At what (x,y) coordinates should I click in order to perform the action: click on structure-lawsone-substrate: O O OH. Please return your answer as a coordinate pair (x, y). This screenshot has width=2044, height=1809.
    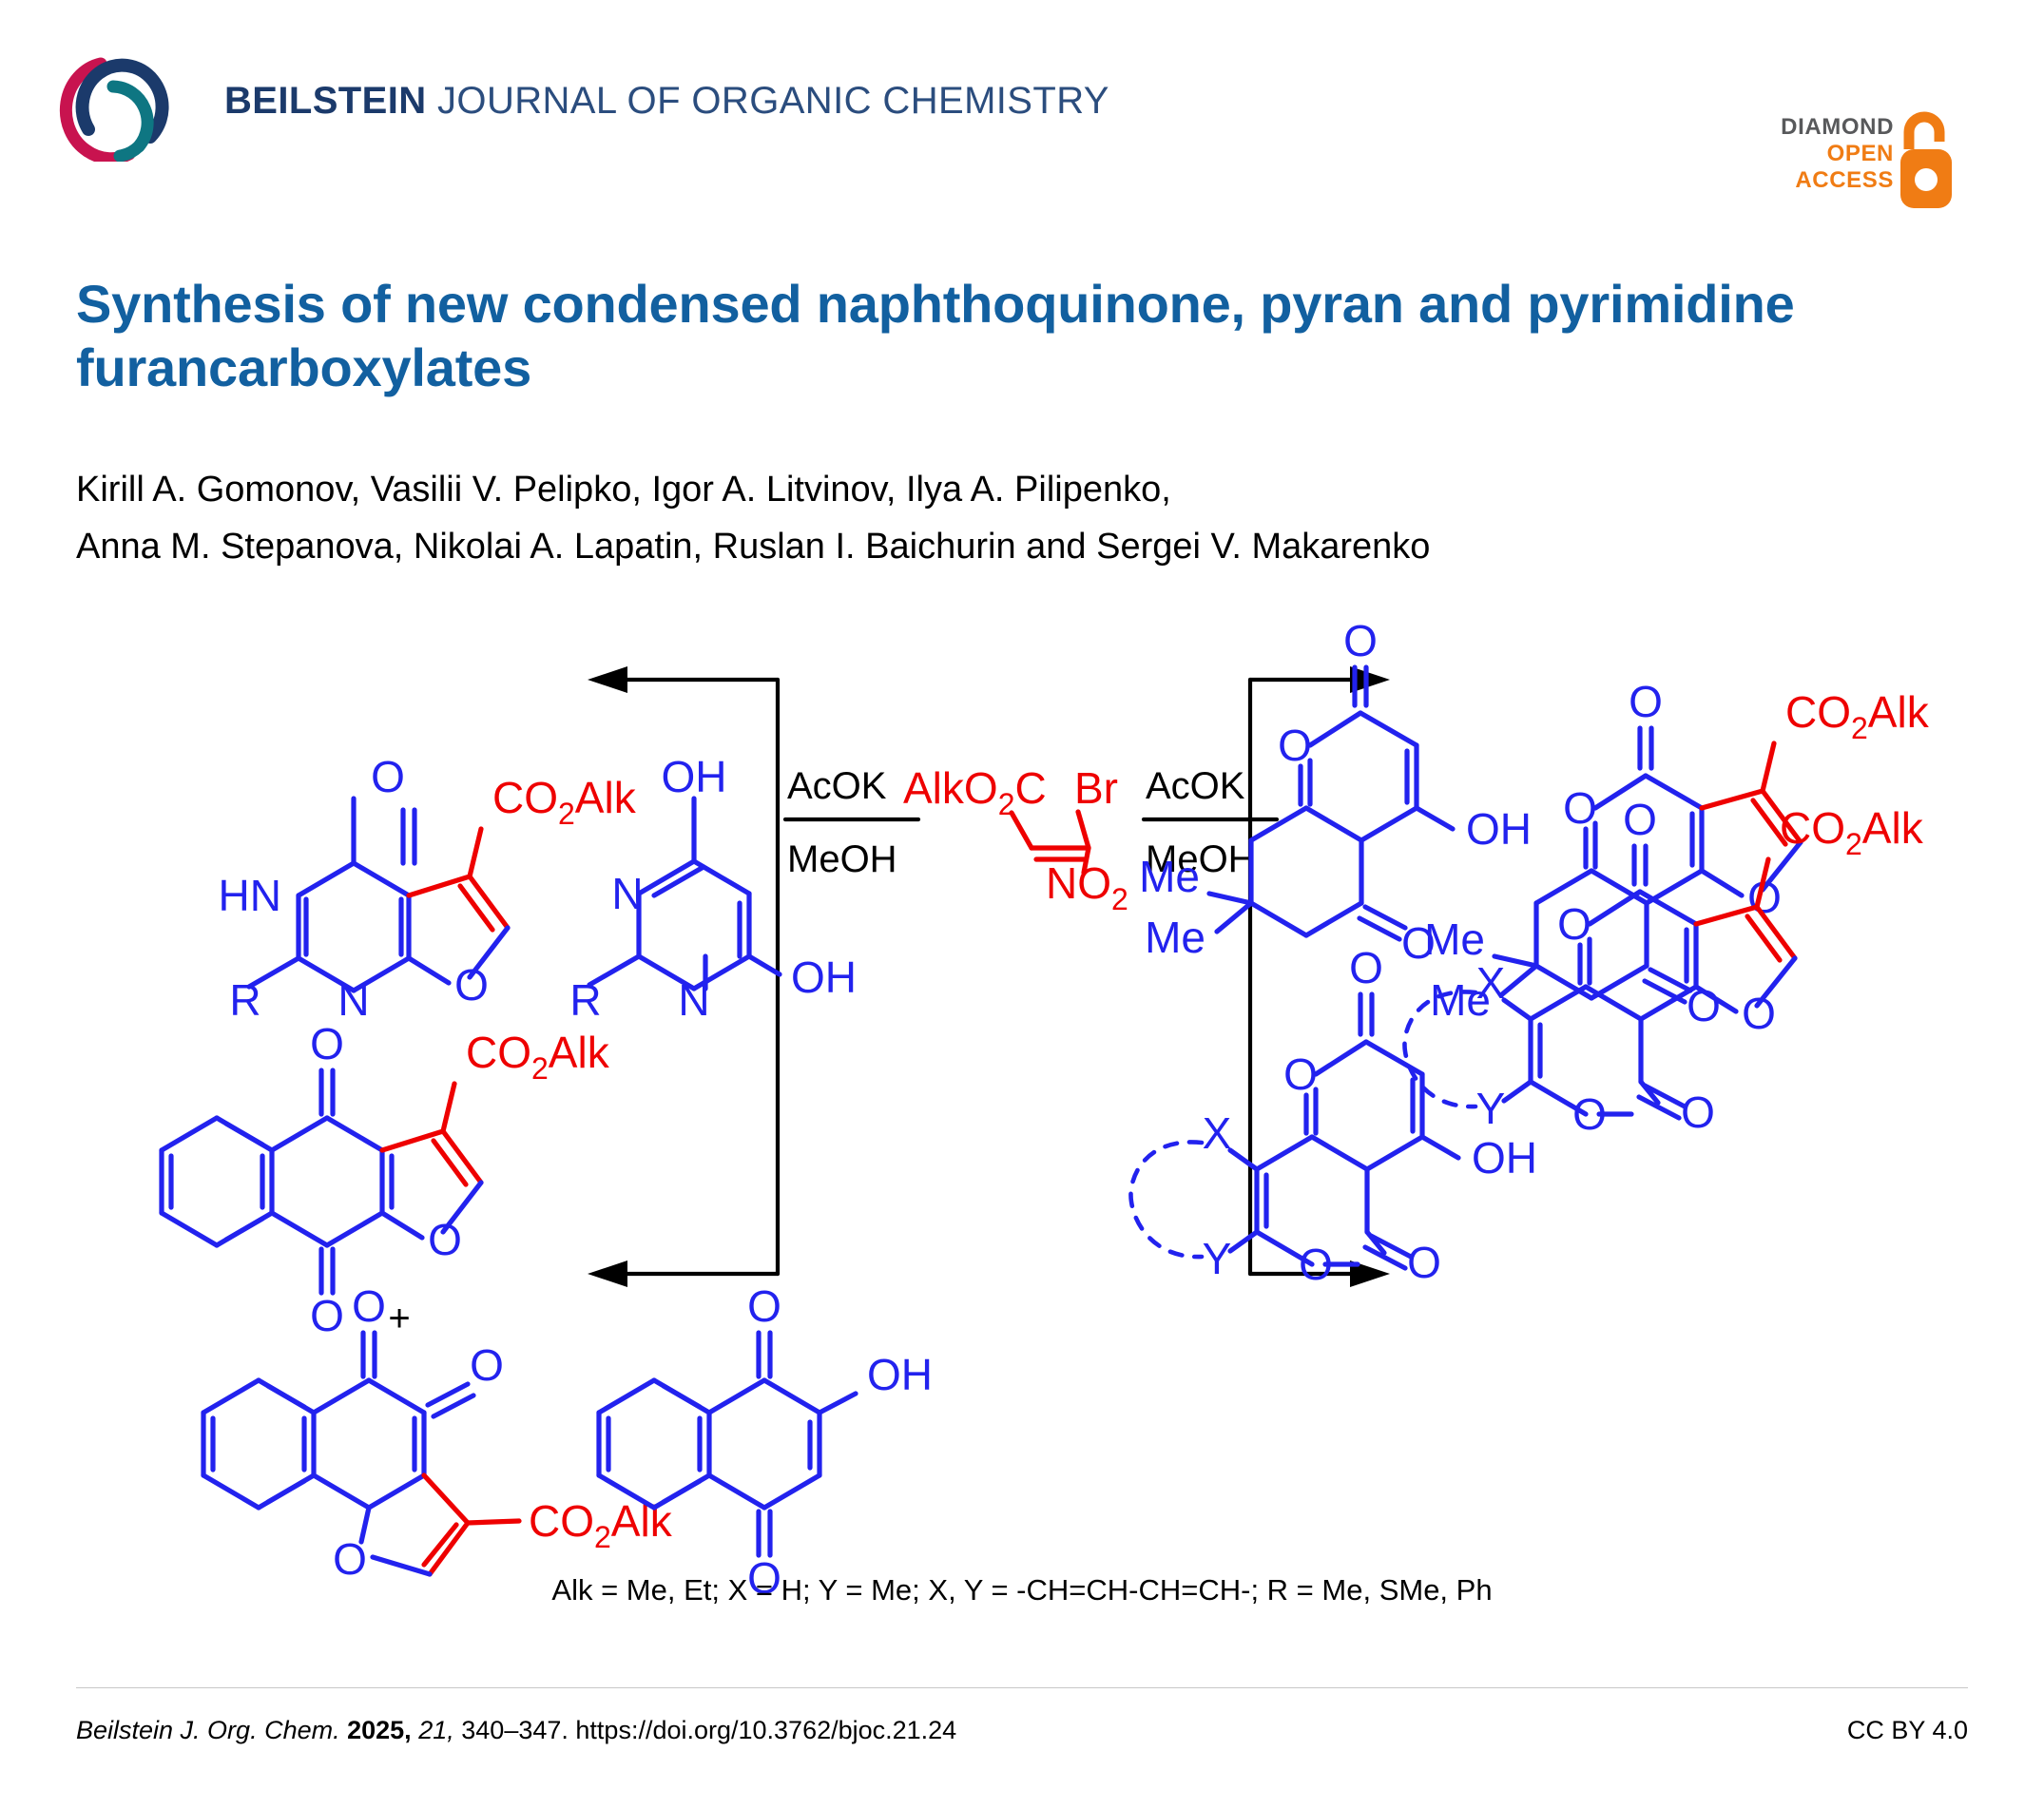
    Looking at the image, I should click on (764, 1442).